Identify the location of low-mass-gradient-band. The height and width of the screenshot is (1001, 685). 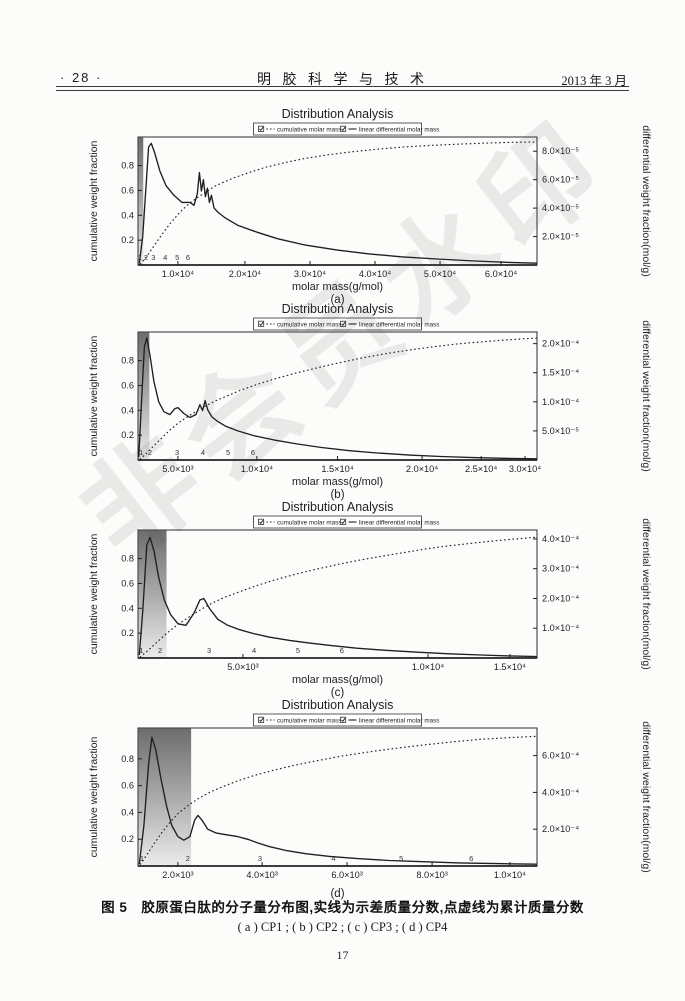
(144, 396).